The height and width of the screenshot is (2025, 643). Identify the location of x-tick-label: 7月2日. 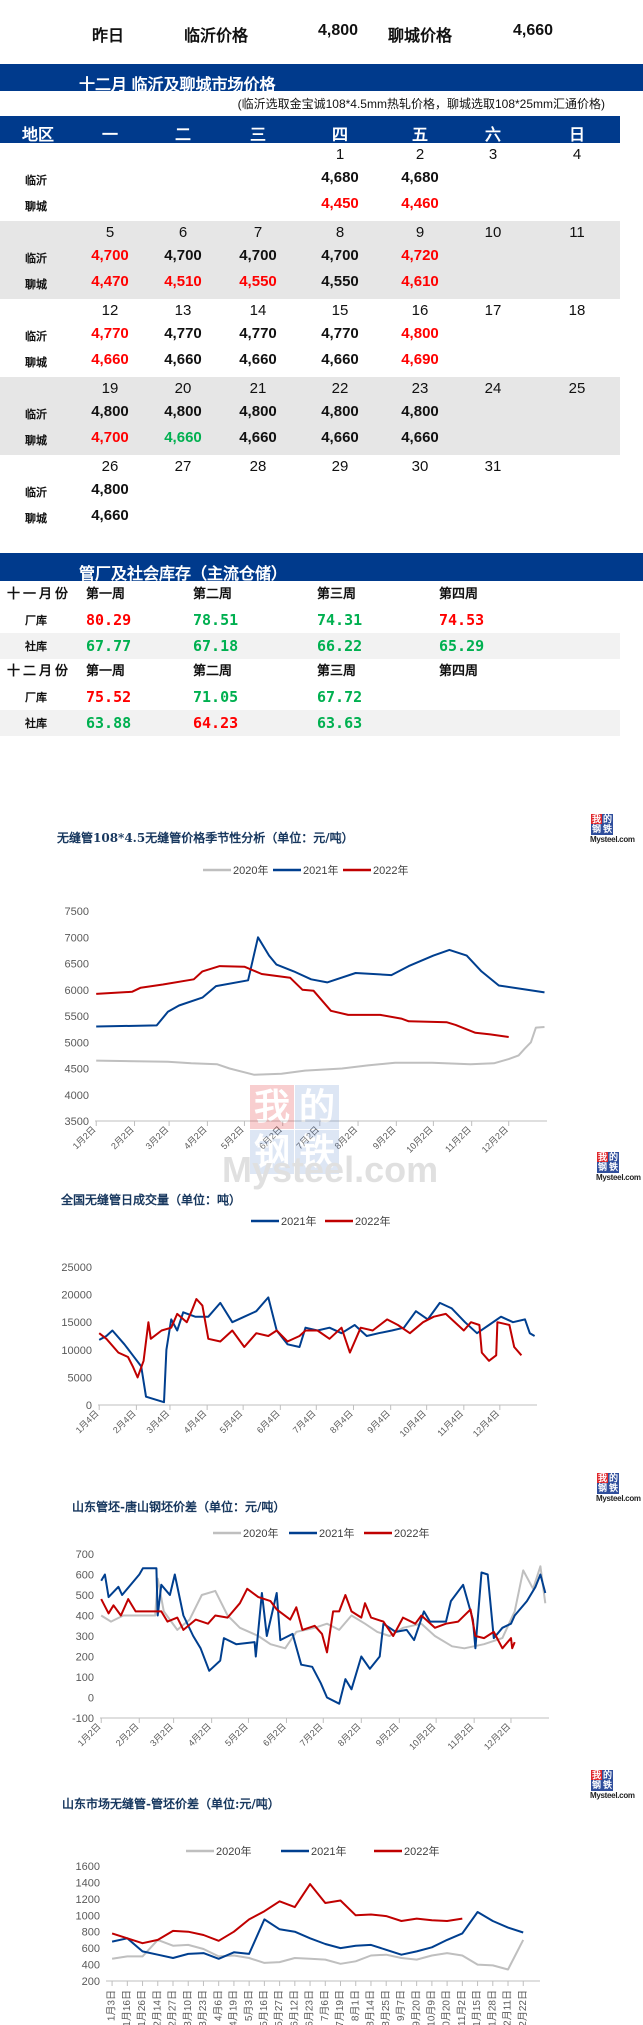
(311, 1734).